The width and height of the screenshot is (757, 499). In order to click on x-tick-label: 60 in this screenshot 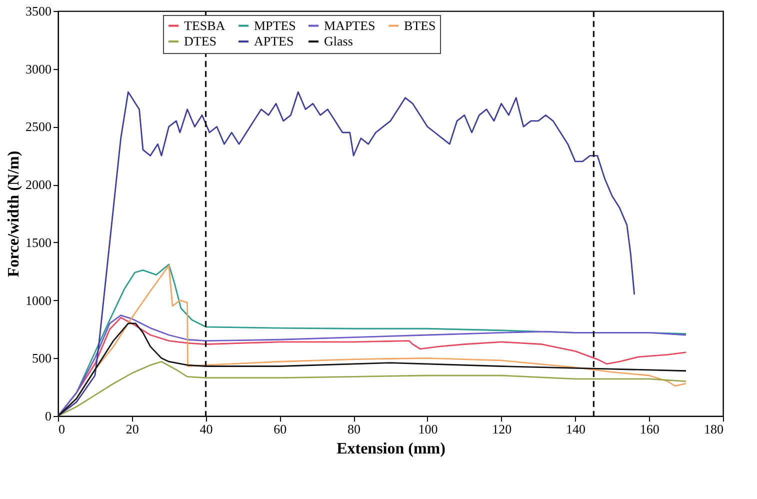, I will do `click(280, 429)`.